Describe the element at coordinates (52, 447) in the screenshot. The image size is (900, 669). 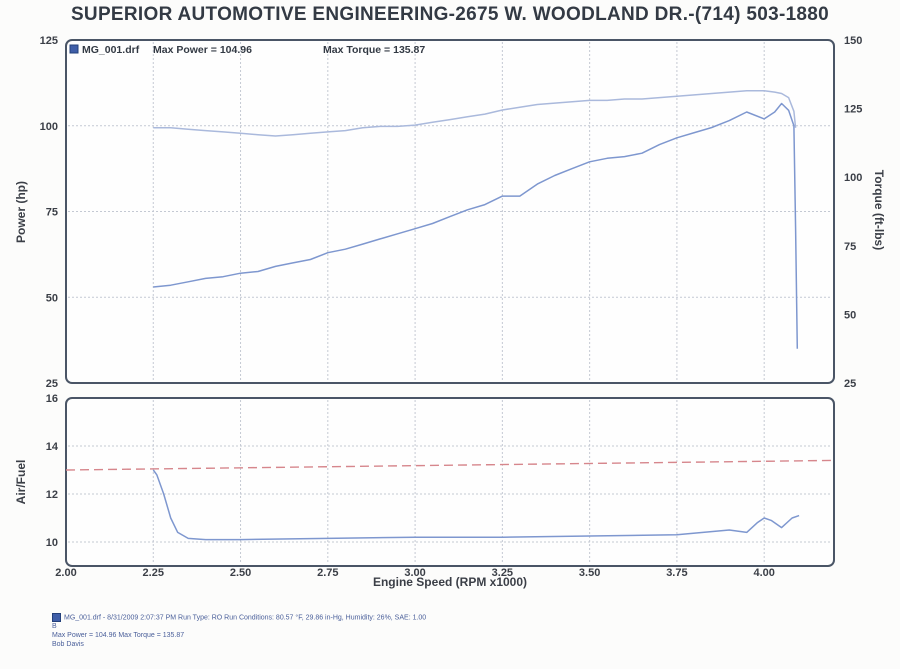
I see `air-fuel-tick-label: 14` at that location.